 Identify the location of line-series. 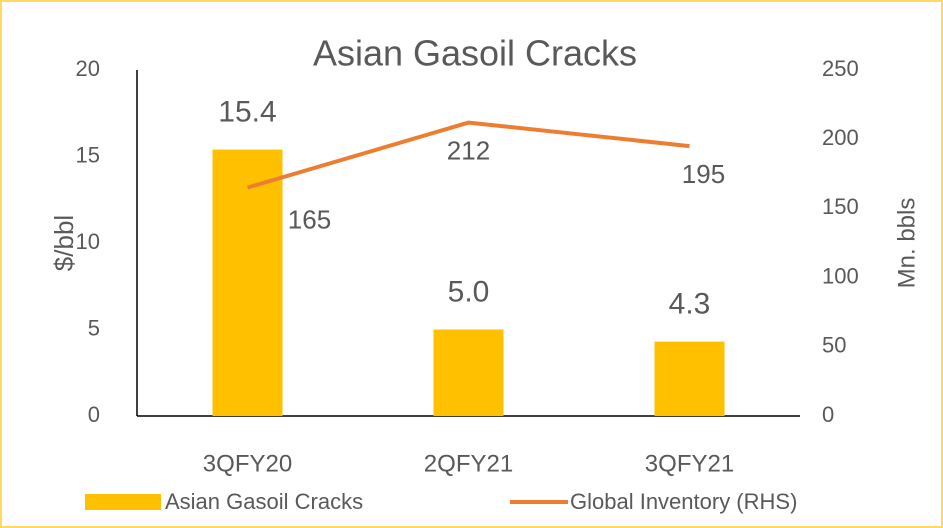
(468, 155).